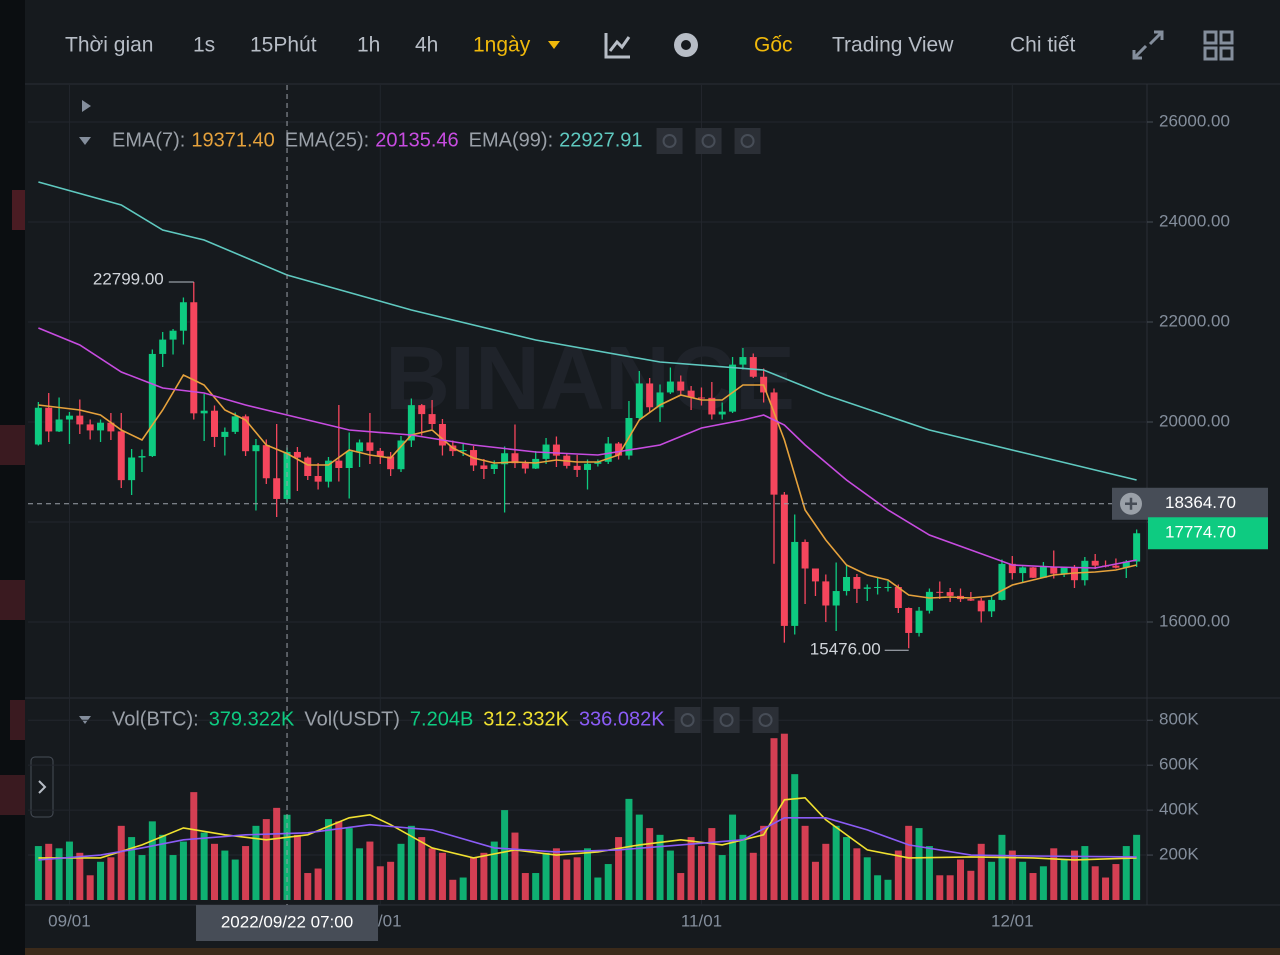  What do you see at coordinates (554, 45) in the screenshot?
I see `dropdown-icon` at bounding box center [554, 45].